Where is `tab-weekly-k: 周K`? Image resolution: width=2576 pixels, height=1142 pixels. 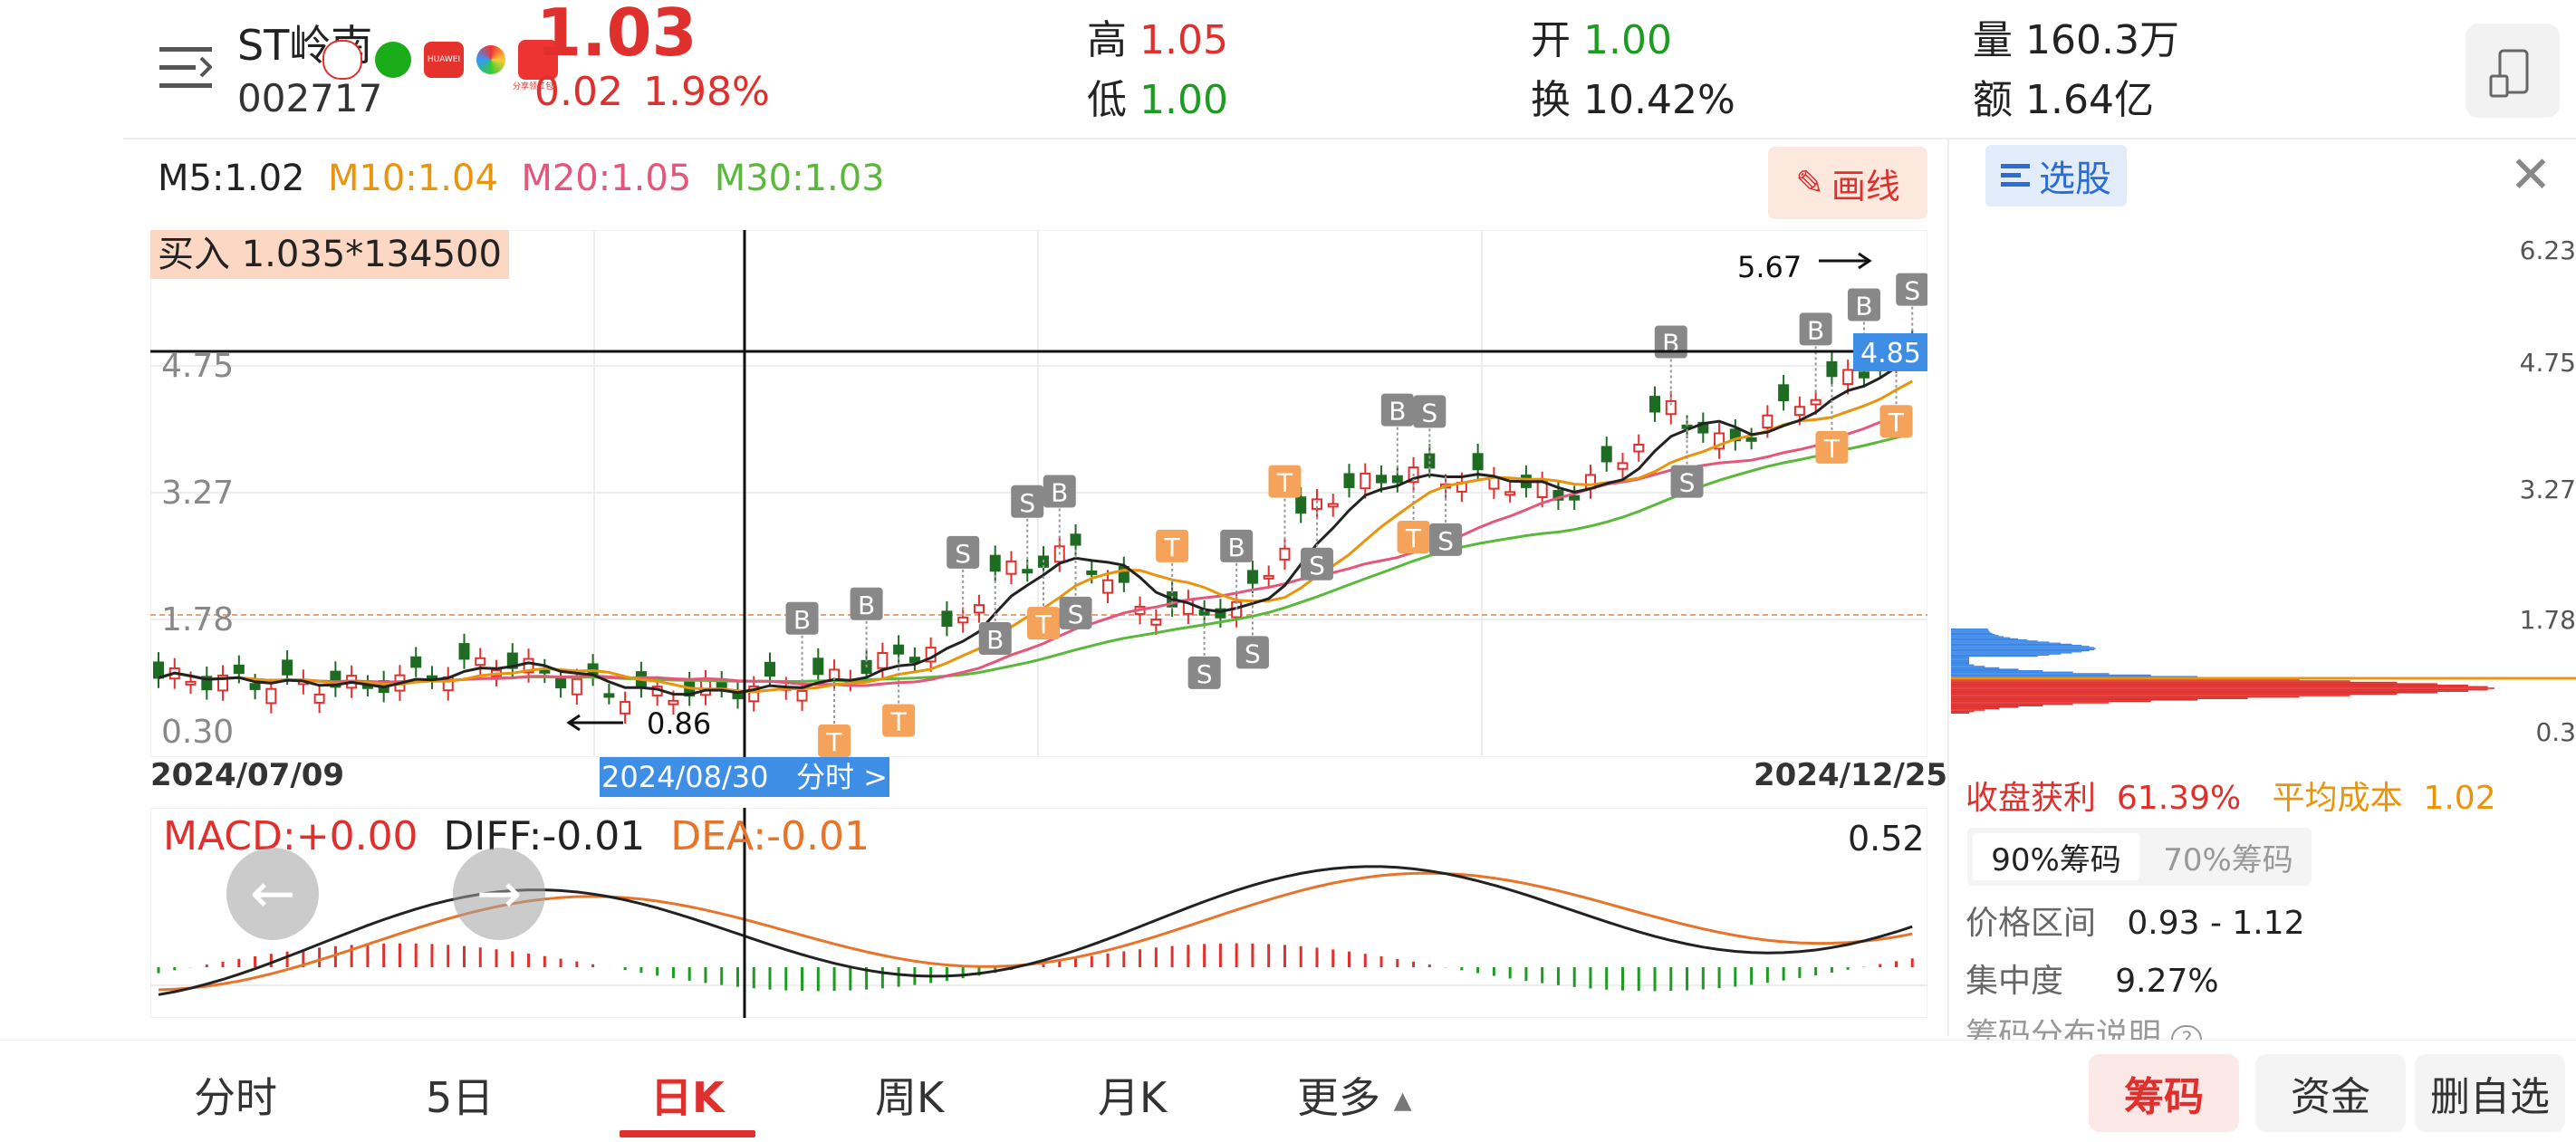
tab-weekly-k: 周K is located at coordinates (910, 1097).